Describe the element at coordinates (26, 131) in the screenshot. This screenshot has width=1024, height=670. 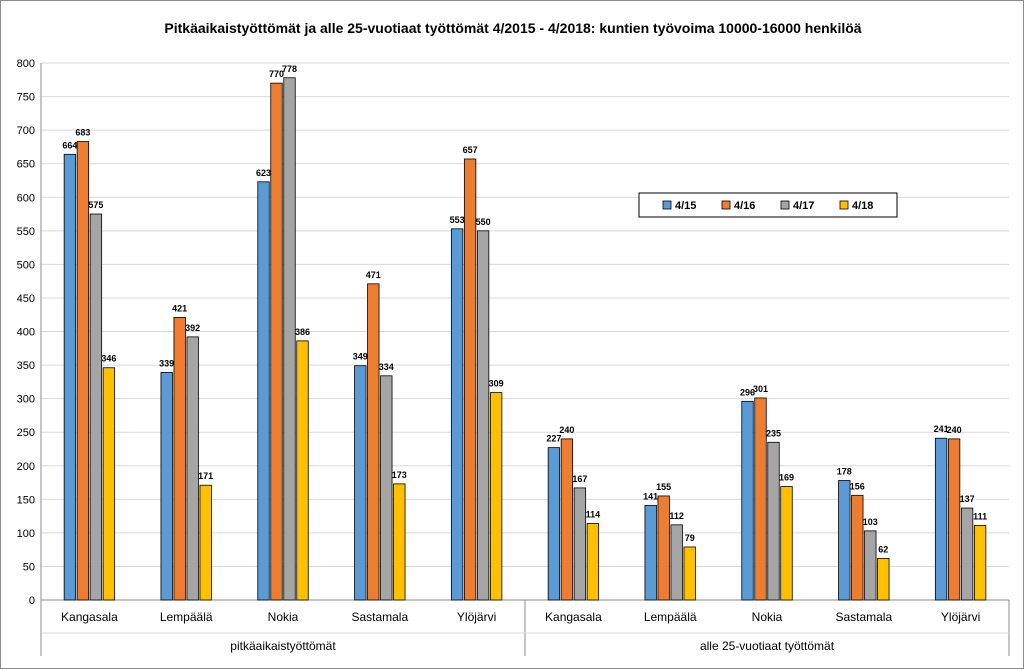
I see `y-tick-label: 700` at that location.